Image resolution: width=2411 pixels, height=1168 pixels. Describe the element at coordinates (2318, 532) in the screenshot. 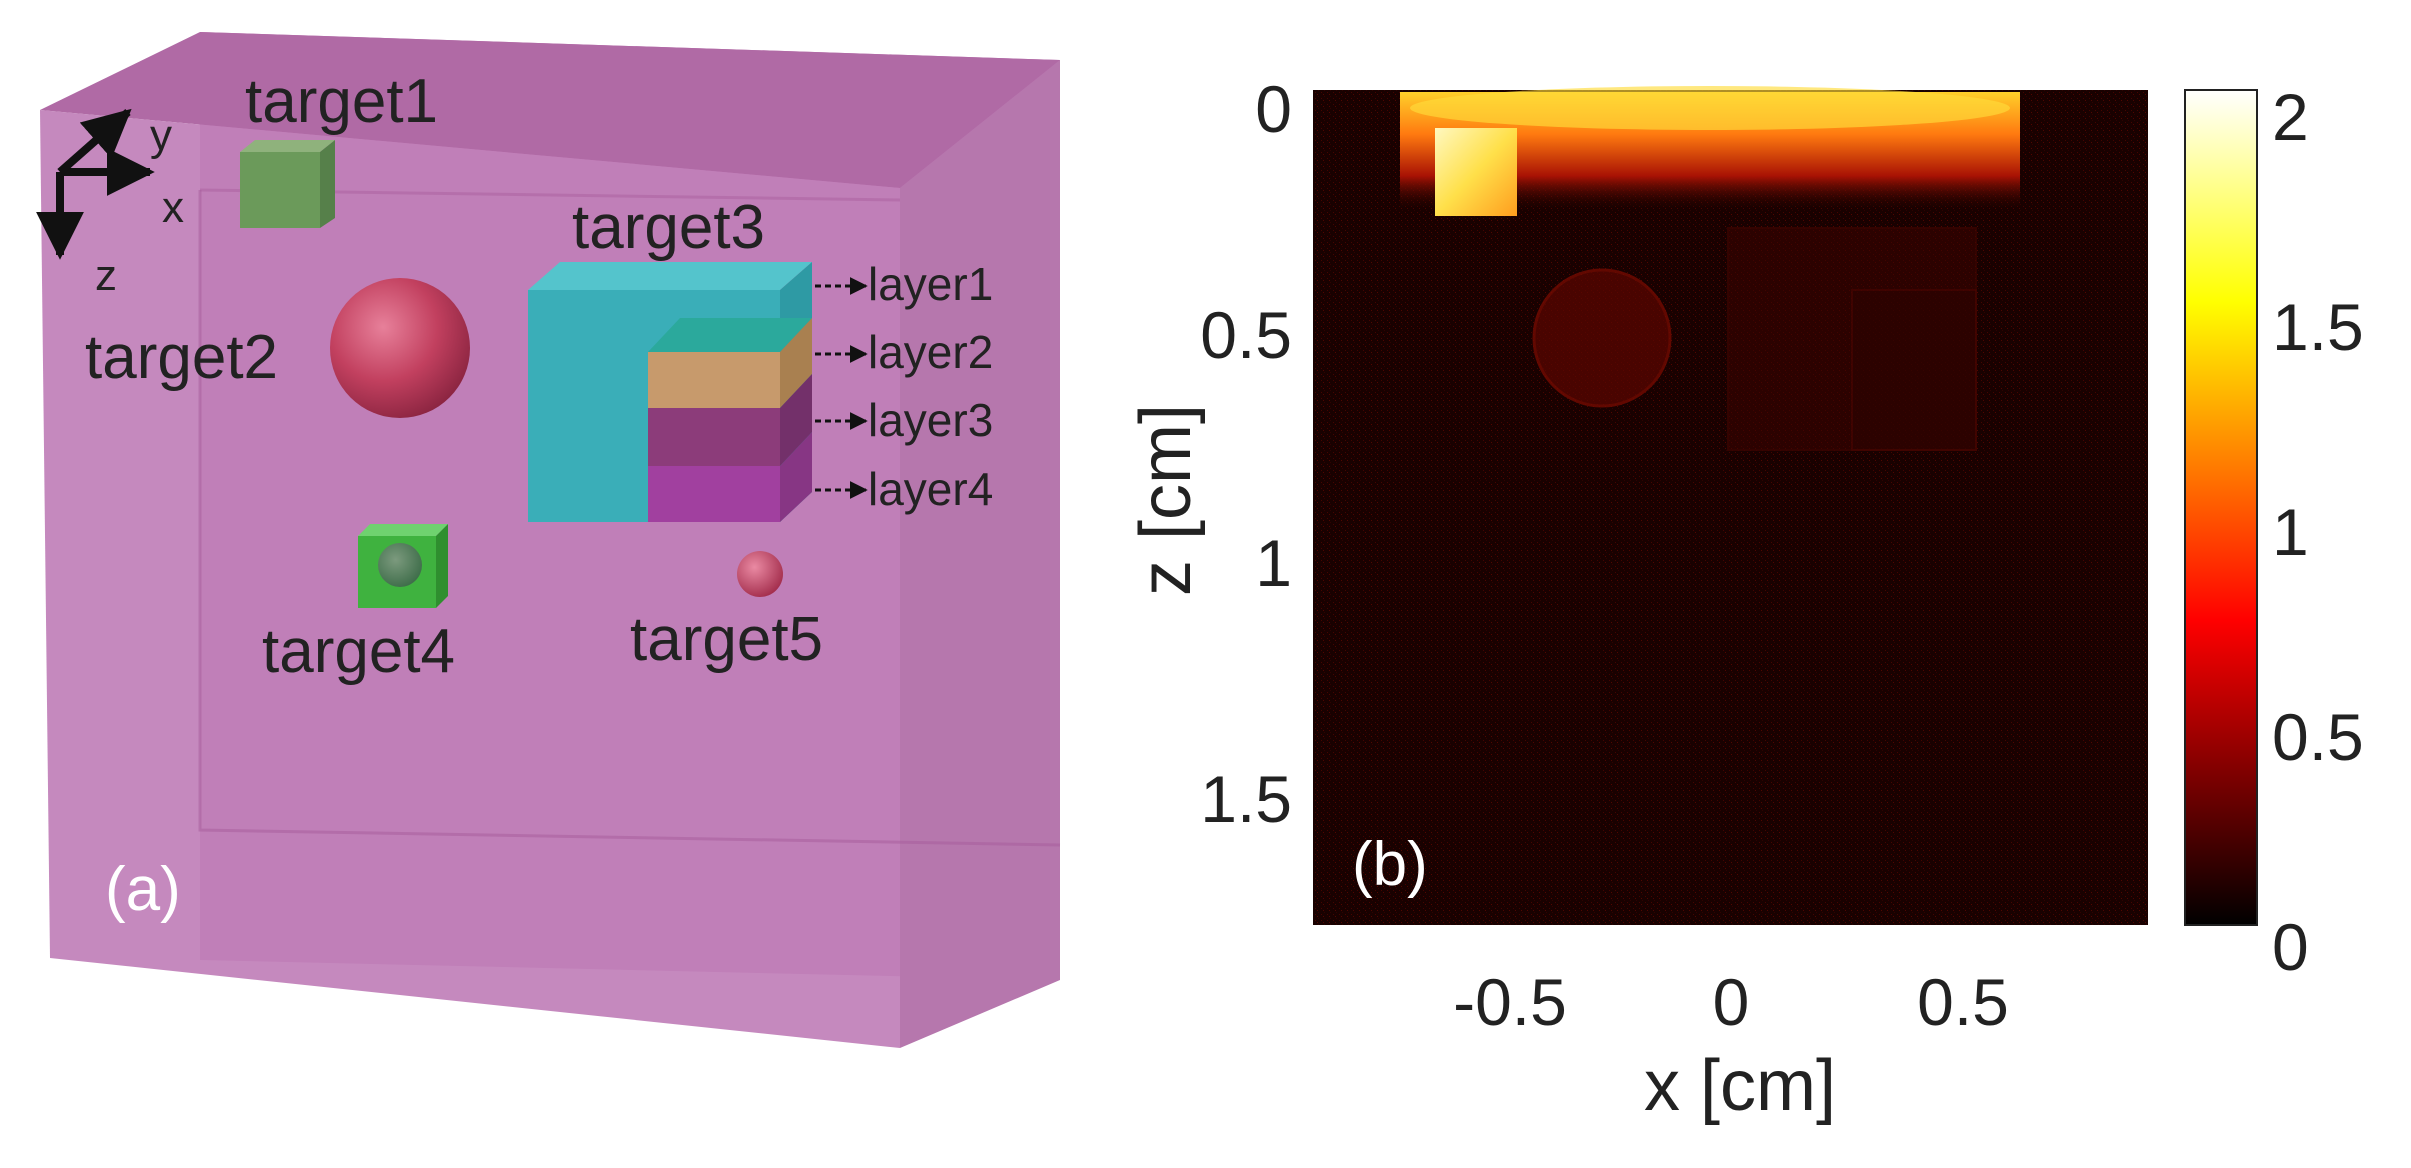

I see `colorbar-ticks: 0 0.5 1 1.5 2` at that location.